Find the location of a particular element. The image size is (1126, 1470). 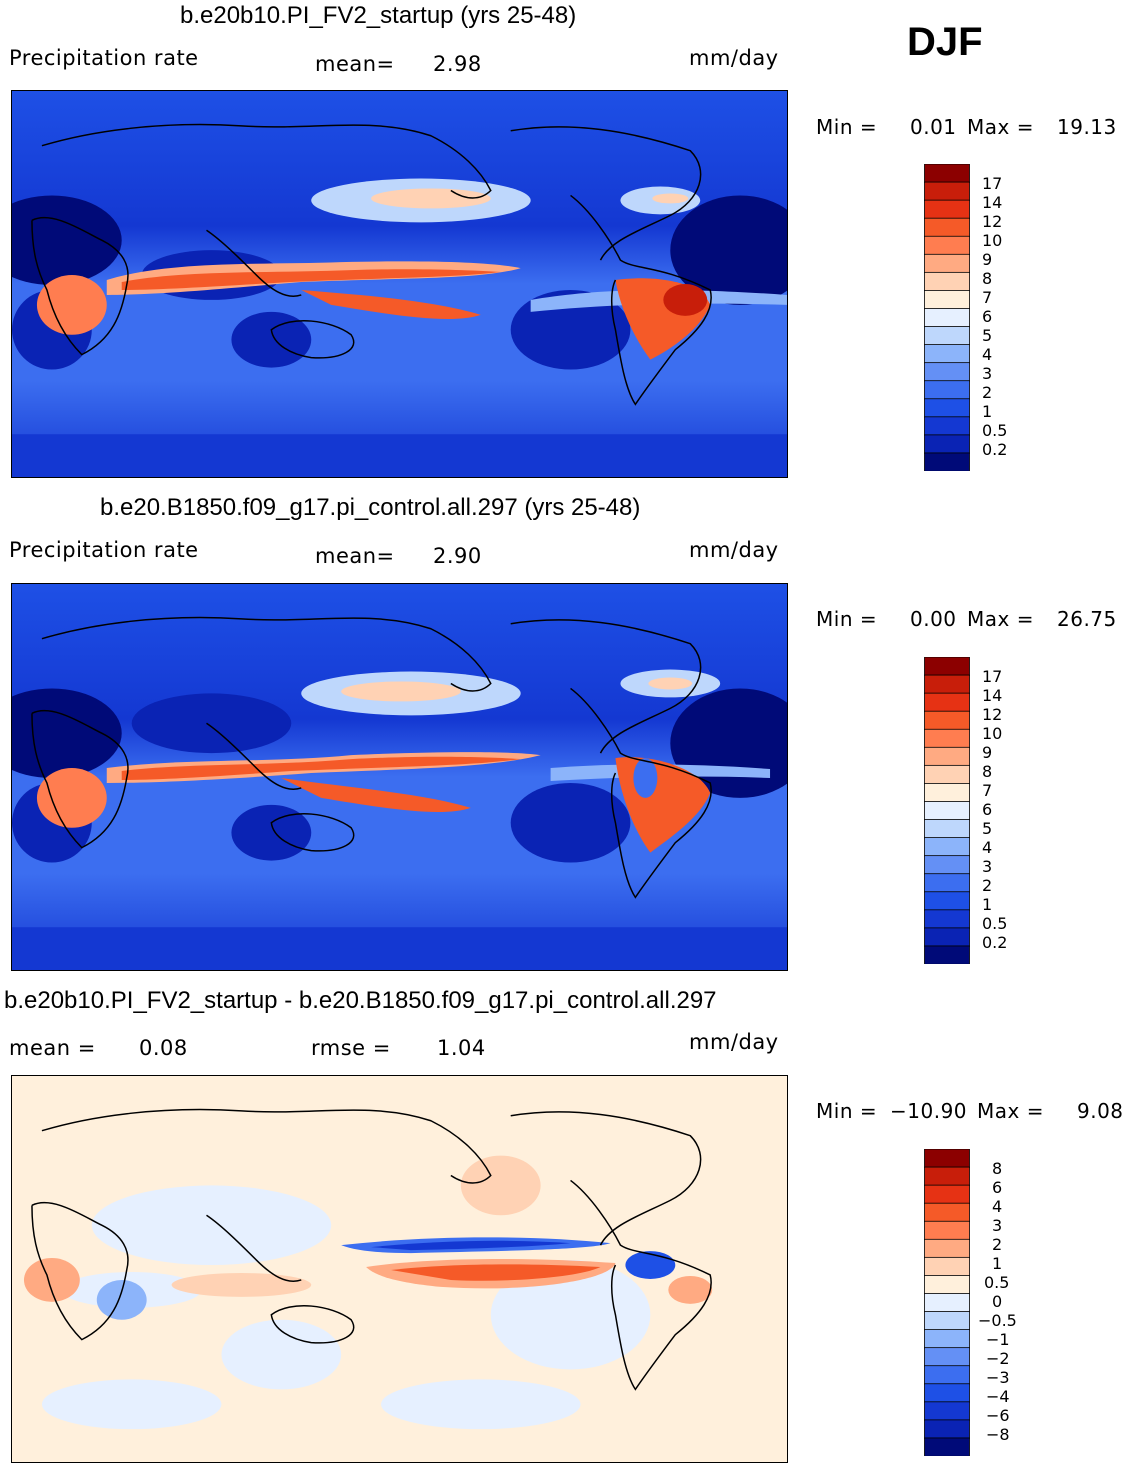

panel-1-cb-label: 1 is located at coordinates (987, 411).